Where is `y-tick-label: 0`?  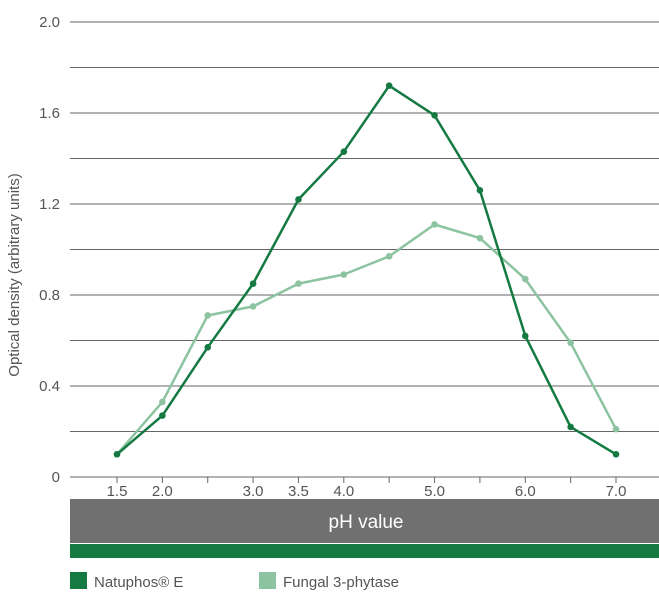 y-tick-label: 0 is located at coordinates (56, 477).